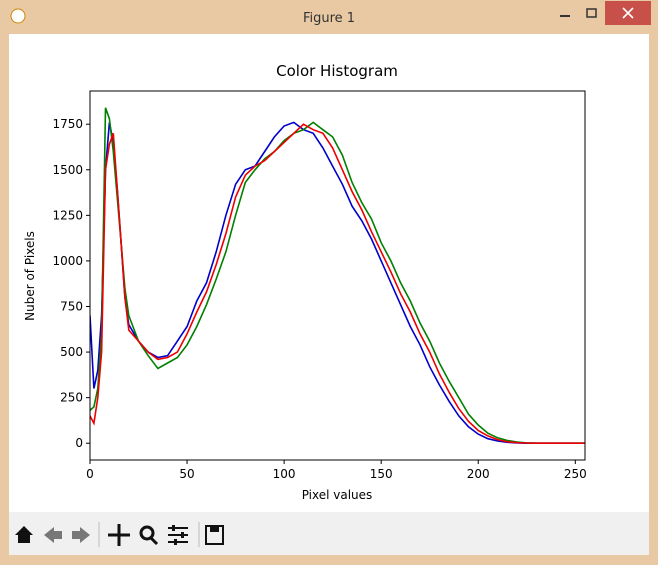 Image resolution: width=658 pixels, height=565 pixels. Describe the element at coordinates (591, 13) in the screenshot. I see `maximize-button` at that location.